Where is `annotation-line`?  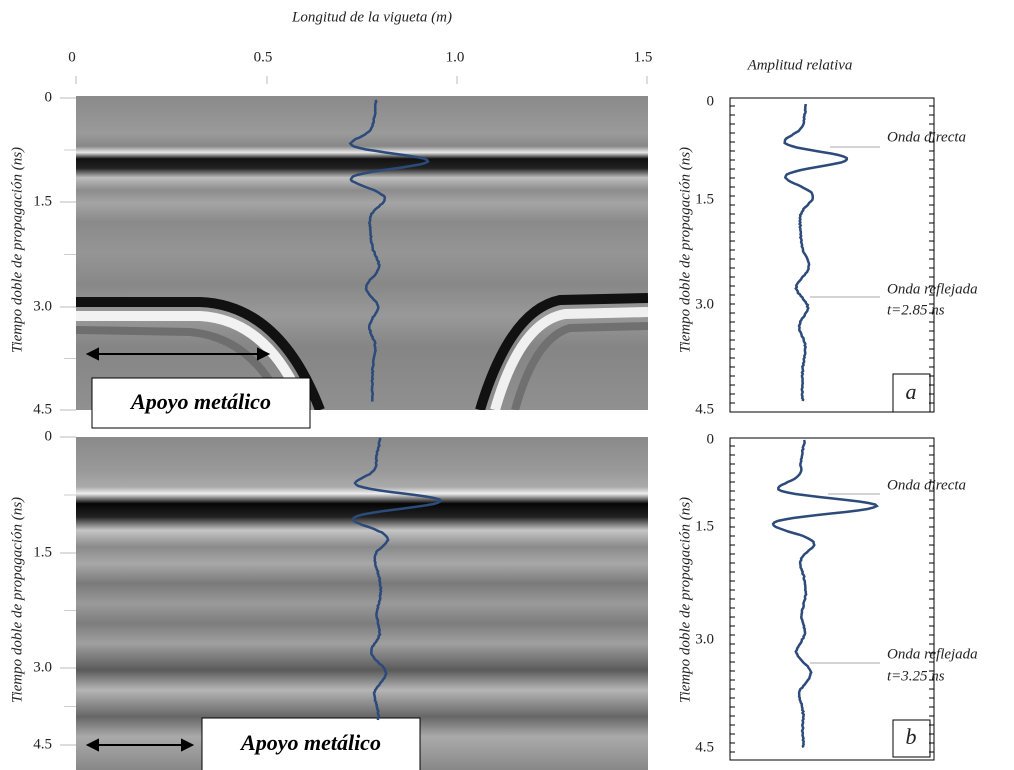
annotation-line is located at coordinates (845, 405).